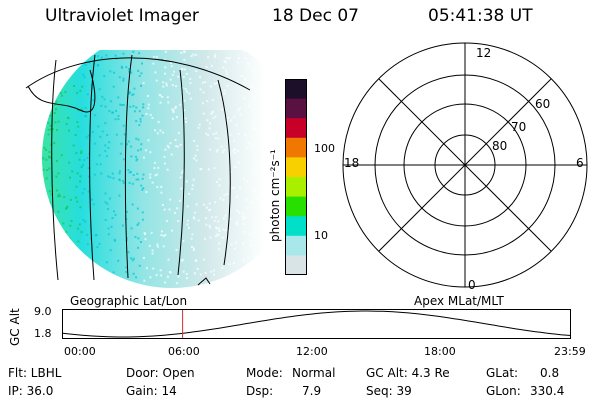 The width and height of the screenshot is (600, 400). Describe the element at coordinates (408, 373) in the screenshot. I see `gc-alt-status: GC Alt: 4.3 Re` at that location.